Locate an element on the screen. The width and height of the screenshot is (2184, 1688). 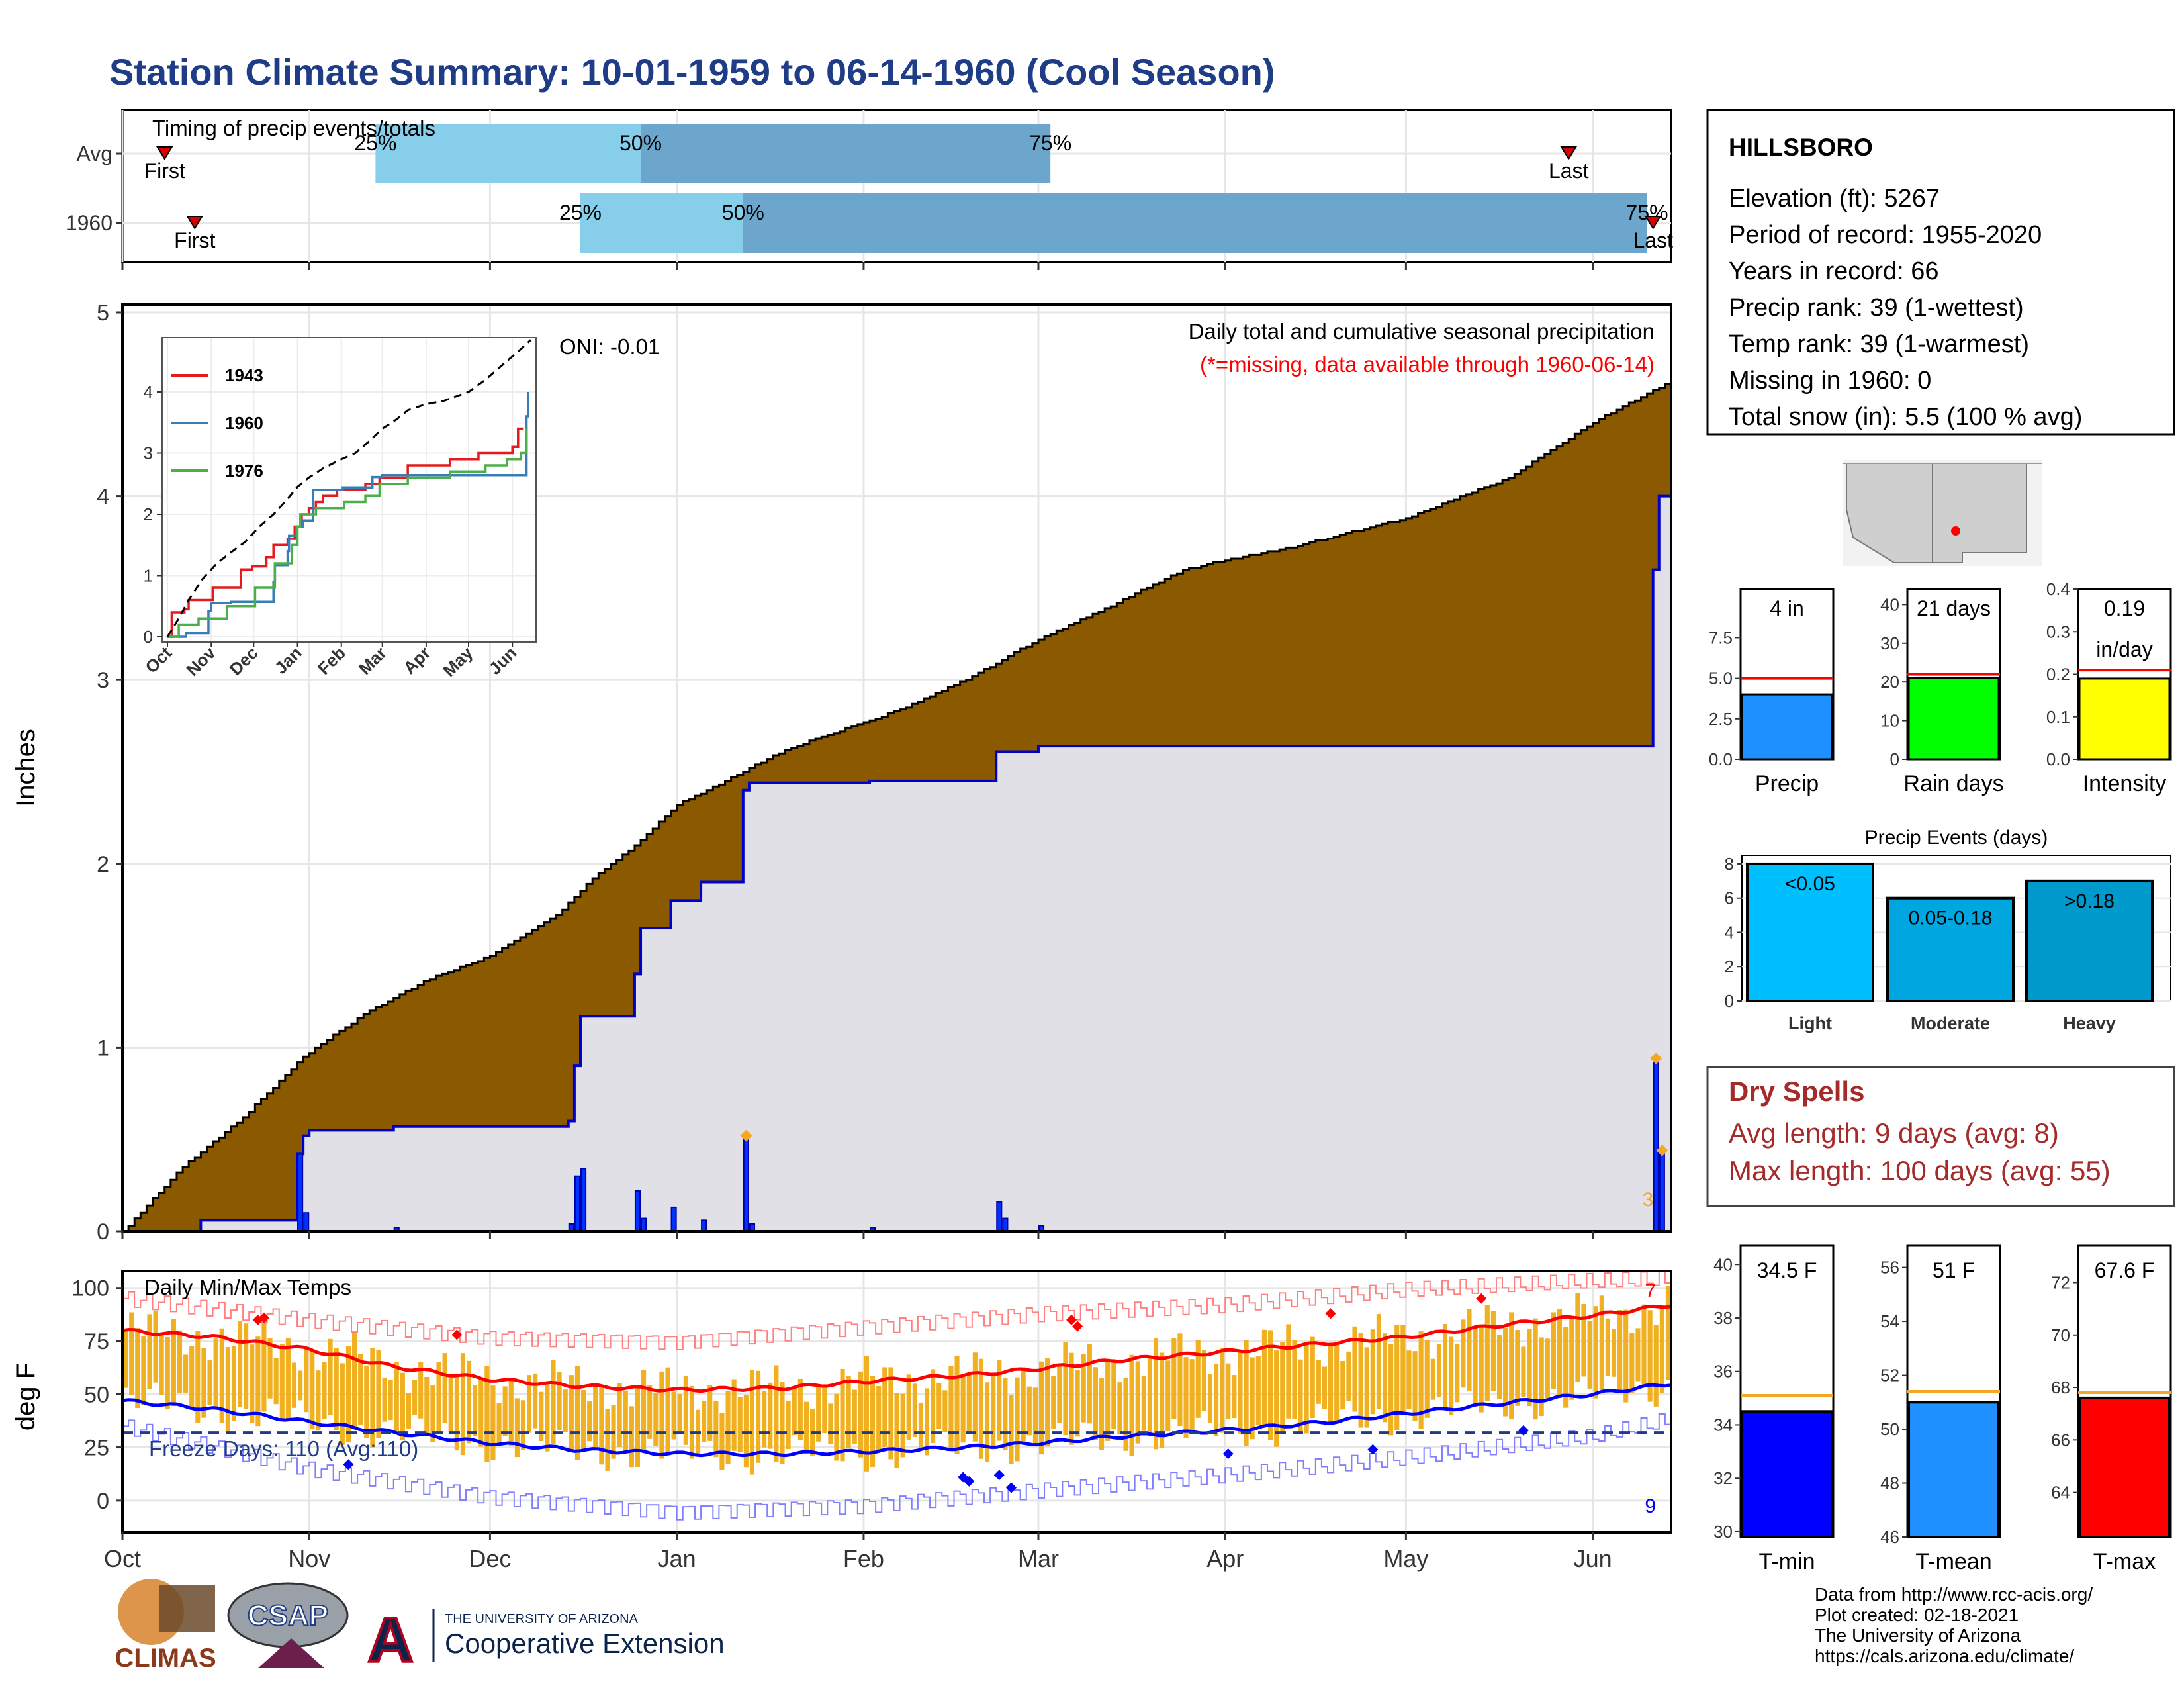
state-new-mexico-shape is located at coordinates (1979, 513).